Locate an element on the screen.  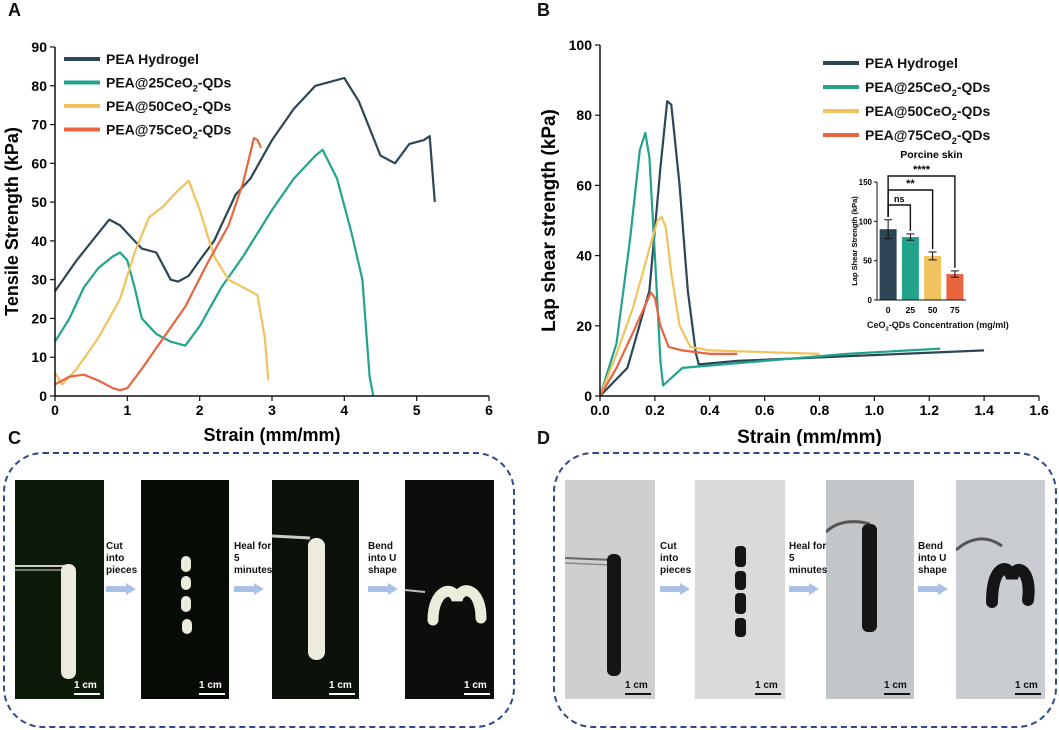
y-tick-label: 10 is located at coordinates (39, 357).